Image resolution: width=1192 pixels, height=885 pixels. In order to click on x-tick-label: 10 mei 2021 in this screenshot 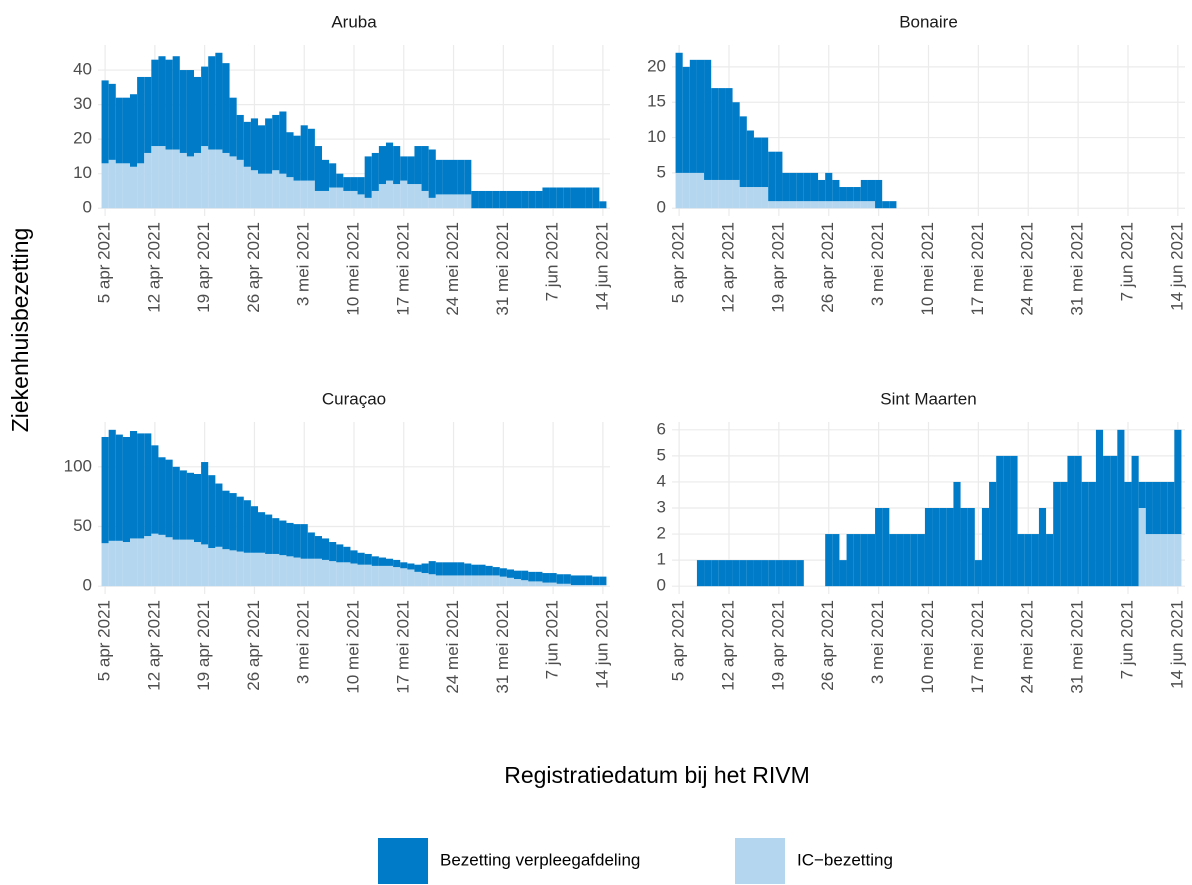, I will do `click(927, 269)`.